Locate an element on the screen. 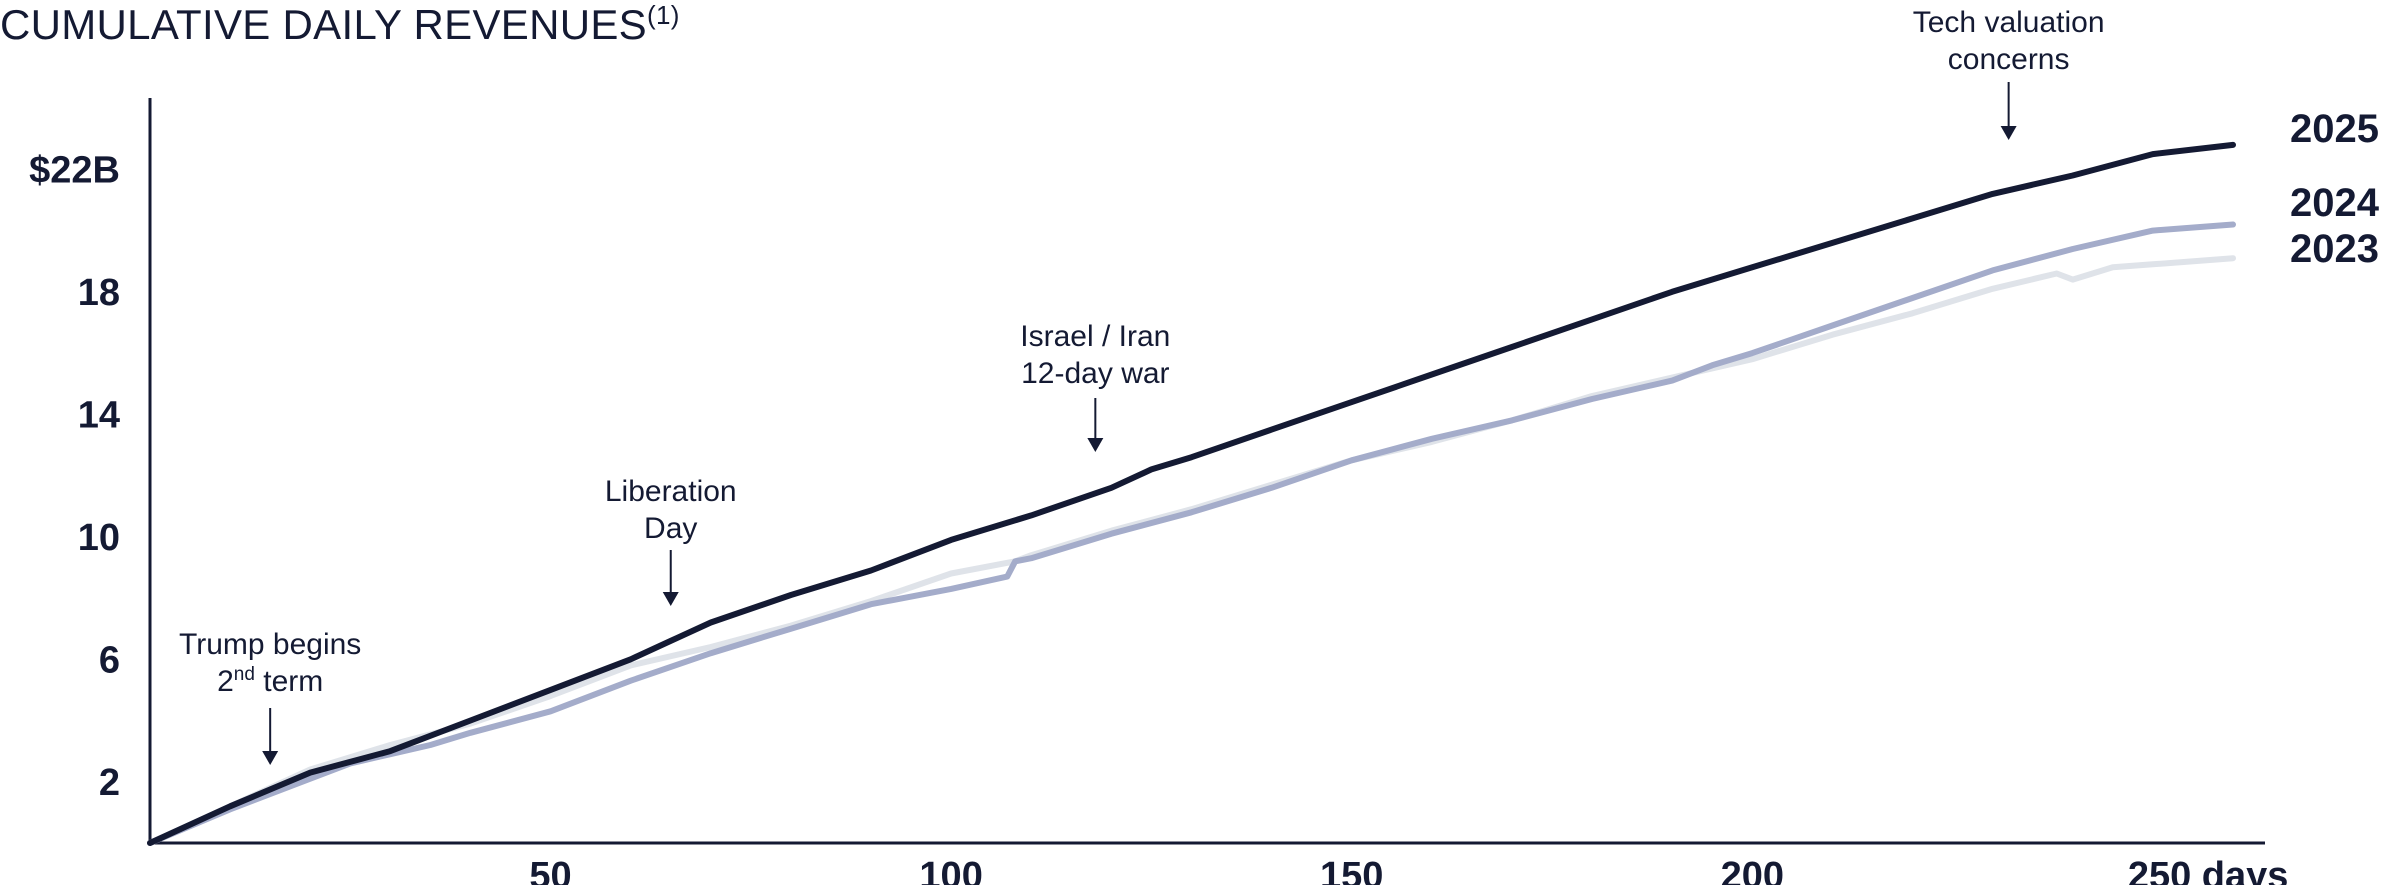 This screenshot has width=2402, height=885. annotation-label-tech: Tech valuation is located at coordinates (2009, 22).